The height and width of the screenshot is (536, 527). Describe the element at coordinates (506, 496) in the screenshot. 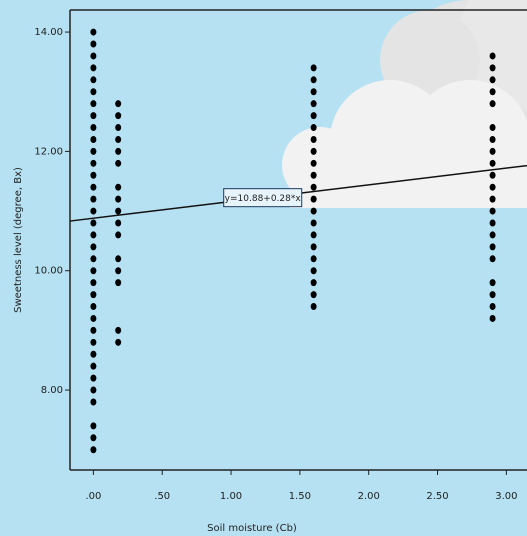

I see `x-tick-label: 3.00` at that location.